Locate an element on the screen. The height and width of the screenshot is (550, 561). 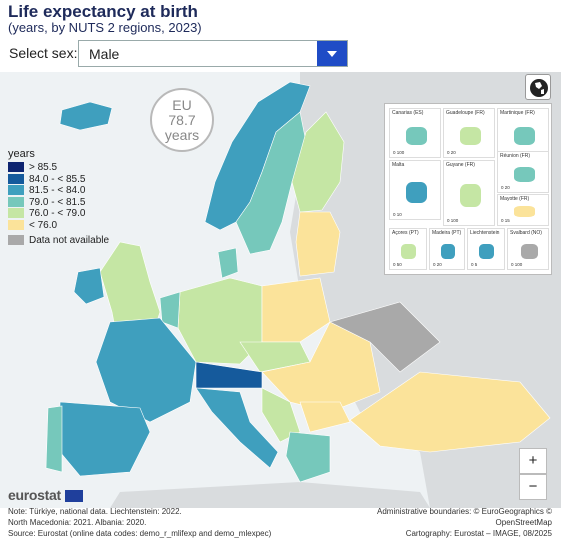
legend-label-na: Data not available is located at coordinates (69, 240).